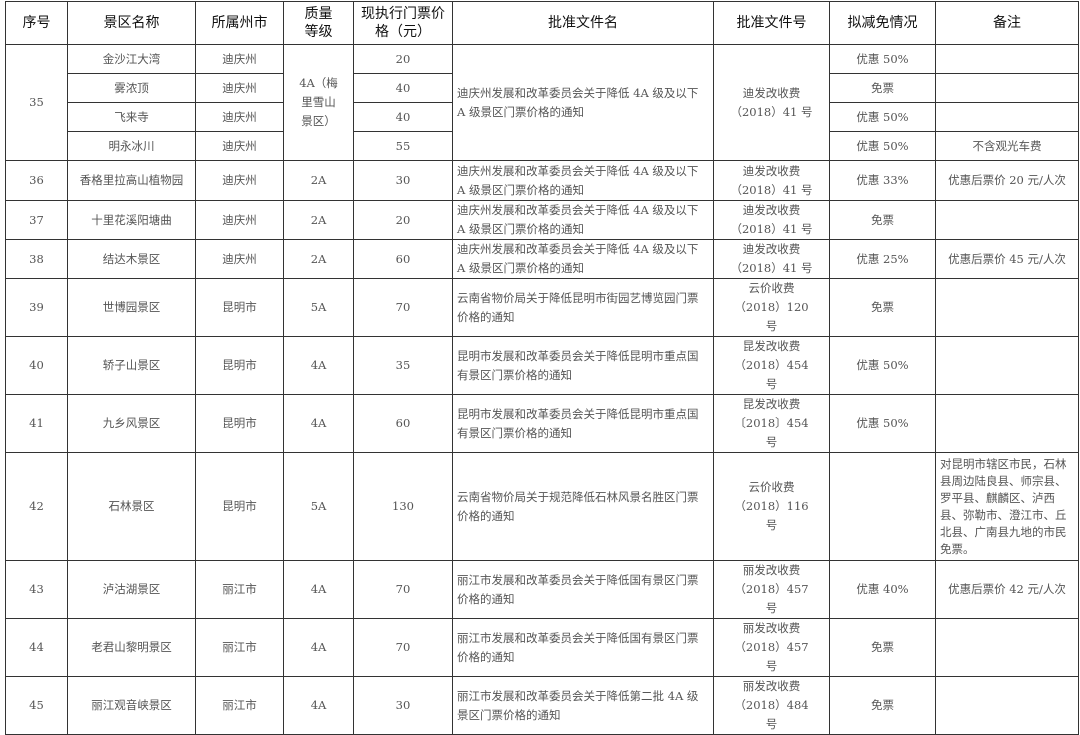  I want to click on note: 不含观光车费, so click(1007, 146).